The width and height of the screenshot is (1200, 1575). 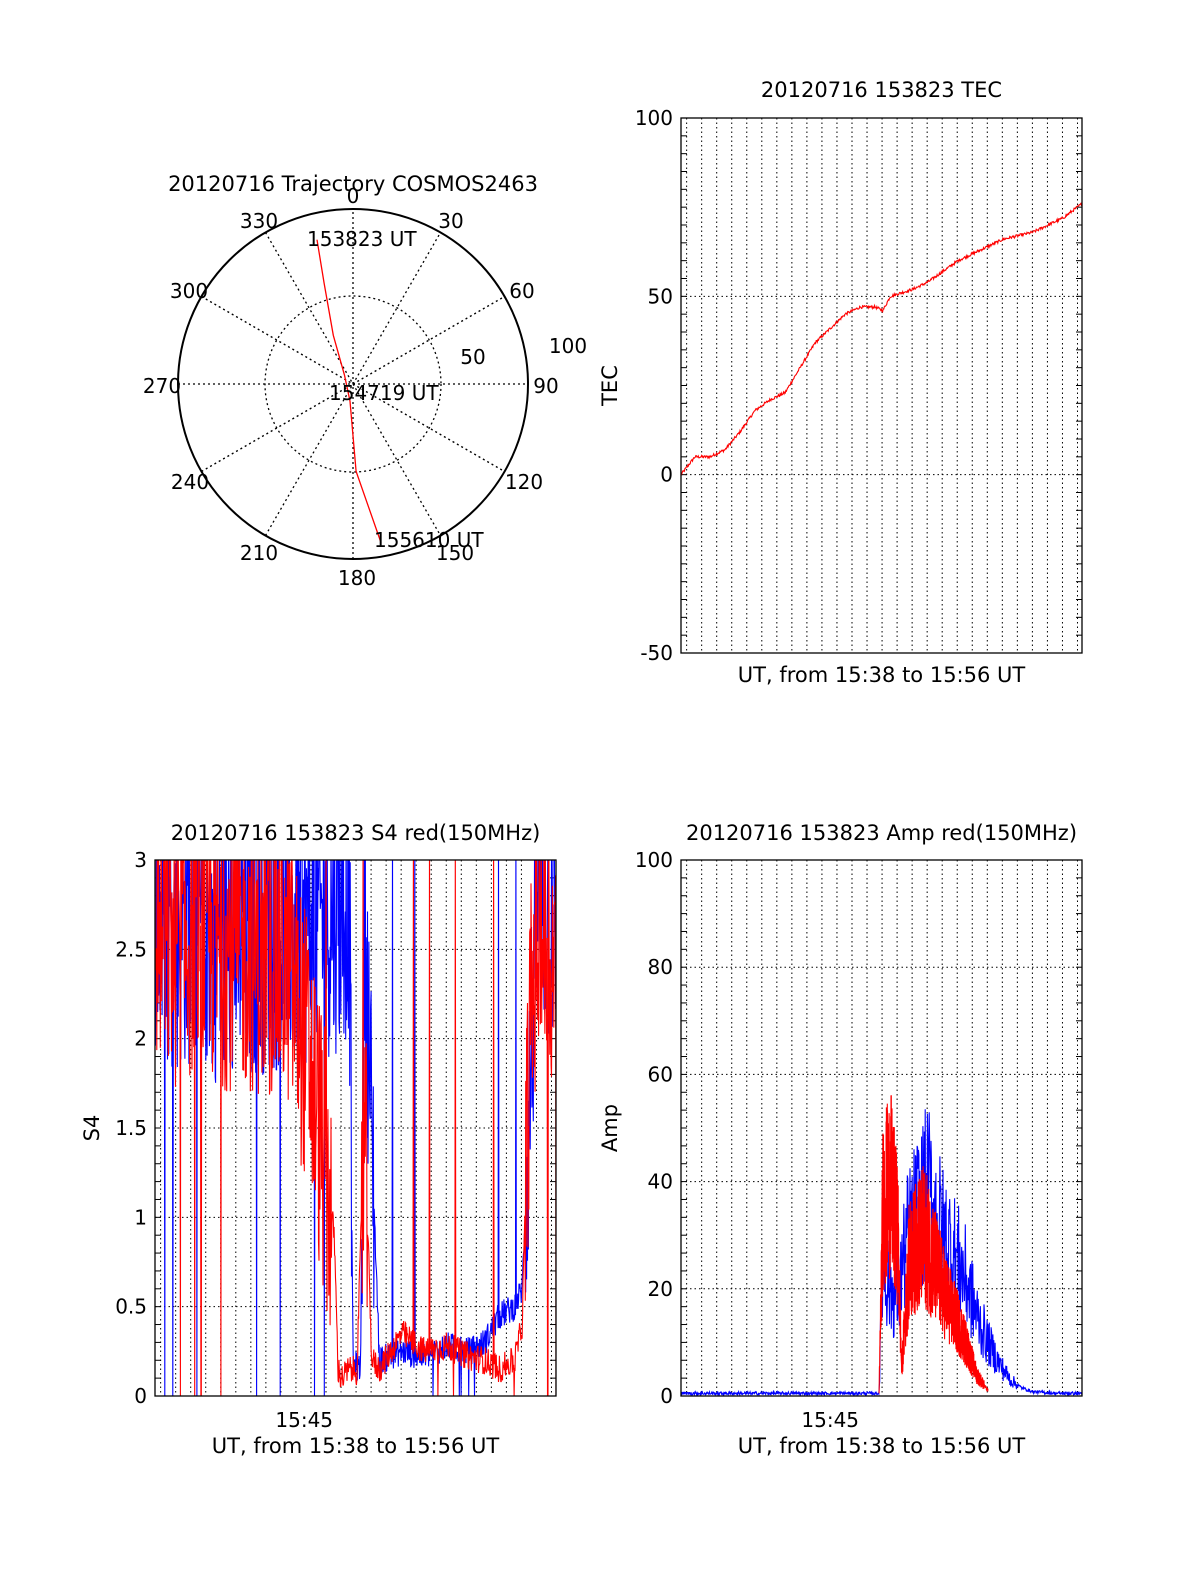 What do you see at coordinates (162, 386) in the screenshot?
I see `az-label-270: 270` at bounding box center [162, 386].